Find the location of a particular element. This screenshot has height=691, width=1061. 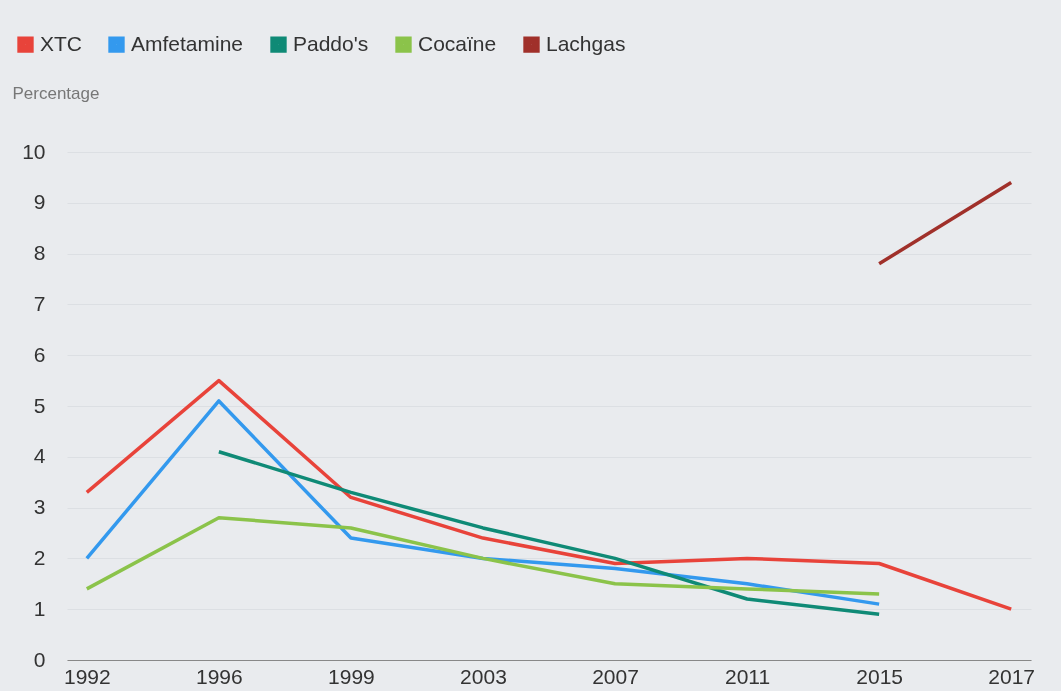

legend-label: XTC is located at coordinates (61, 43).